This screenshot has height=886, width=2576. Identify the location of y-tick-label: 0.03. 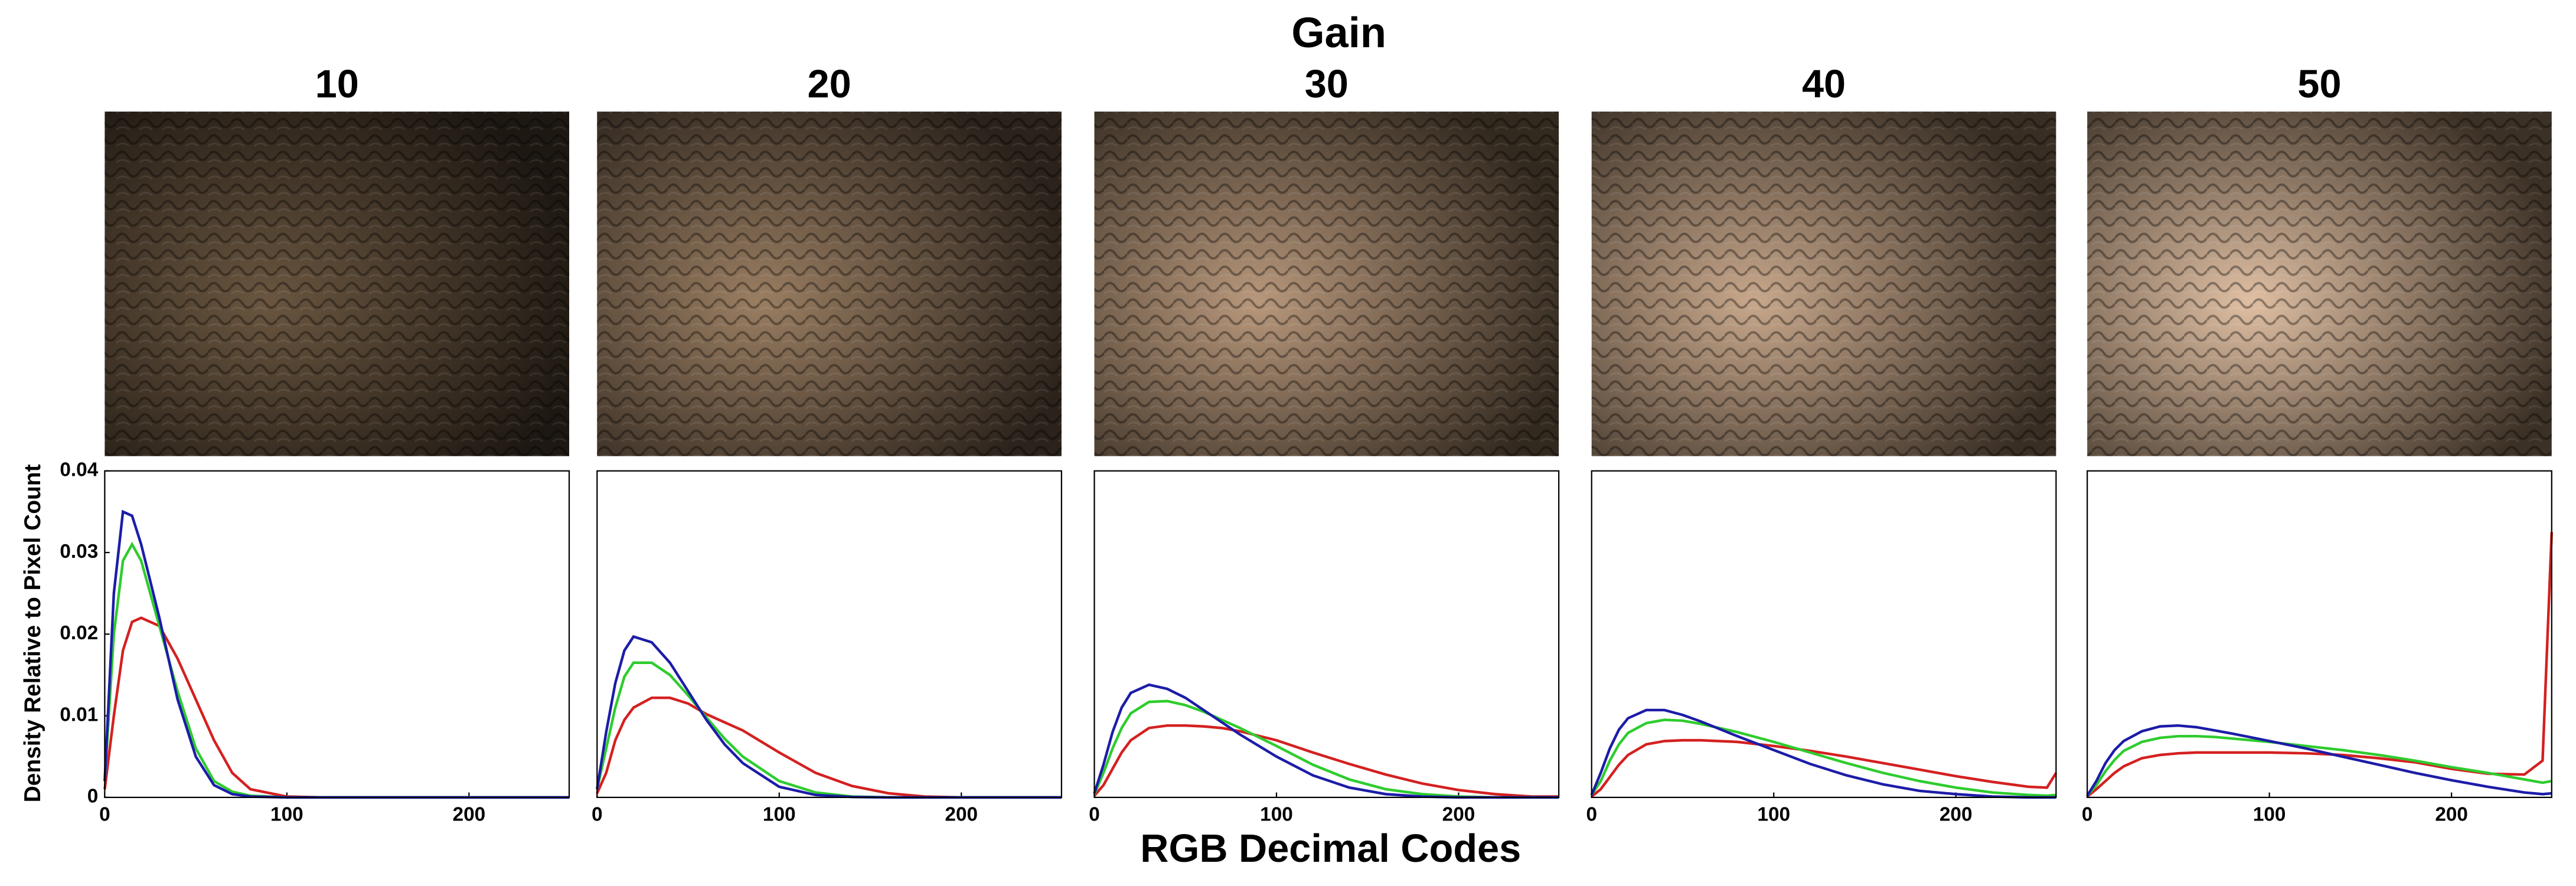
(79, 552).